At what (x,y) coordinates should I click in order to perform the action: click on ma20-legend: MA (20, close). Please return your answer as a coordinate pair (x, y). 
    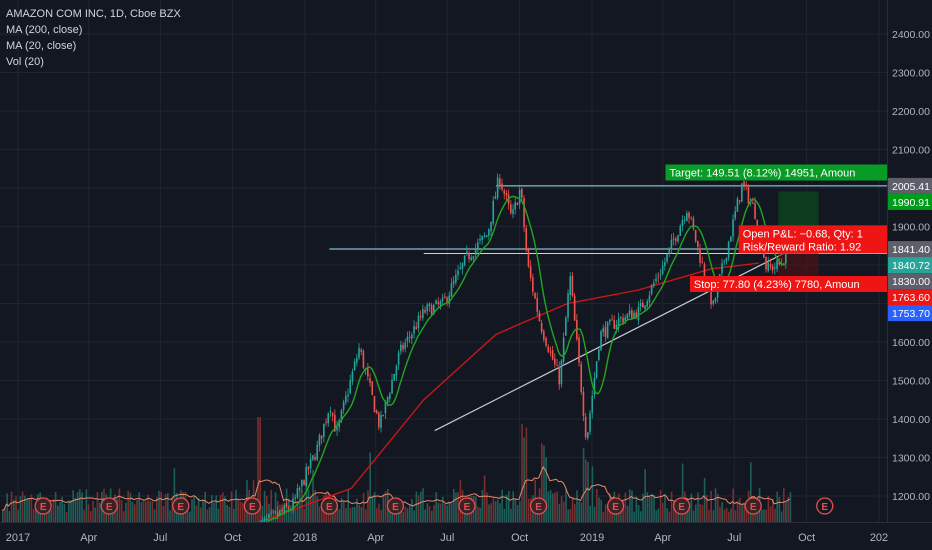
    Looking at the image, I should click on (41, 46).